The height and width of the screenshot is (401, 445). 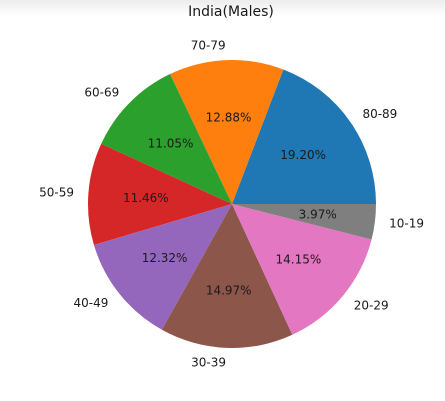 I want to click on percent-label-70-79: 12.88%, so click(x=229, y=118).